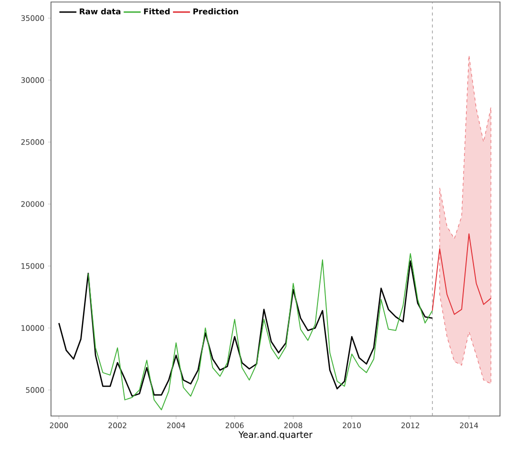 This screenshot has height=452, width=512. What do you see at coordinates (462, 274) in the screenshot?
I see `line-series` at bounding box center [462, 274].